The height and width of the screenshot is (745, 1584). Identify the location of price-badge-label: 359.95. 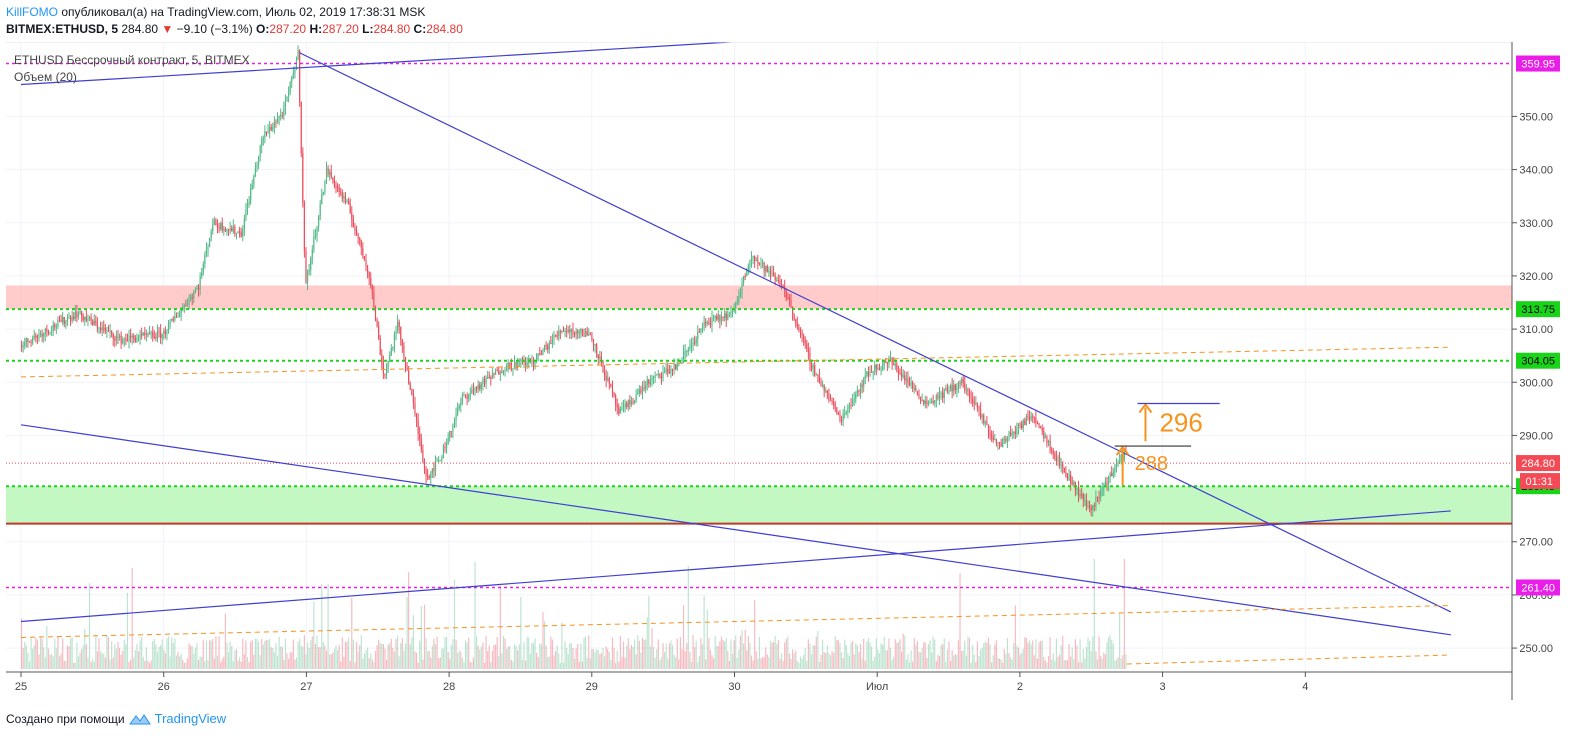
(1538, 65).